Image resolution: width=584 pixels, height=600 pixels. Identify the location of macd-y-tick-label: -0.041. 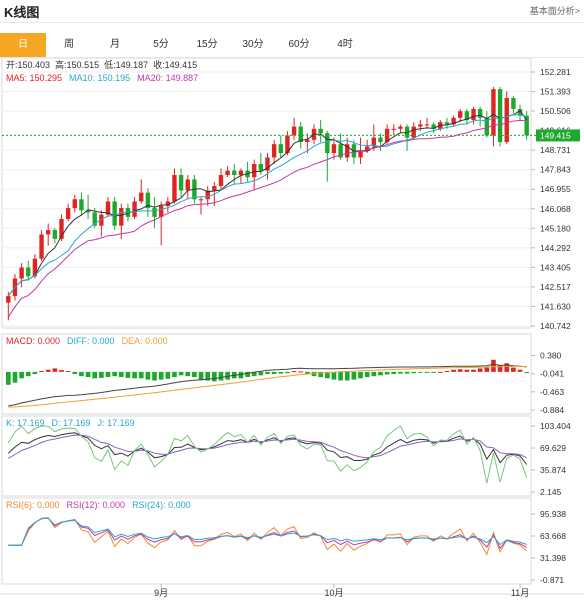
(552, 374).